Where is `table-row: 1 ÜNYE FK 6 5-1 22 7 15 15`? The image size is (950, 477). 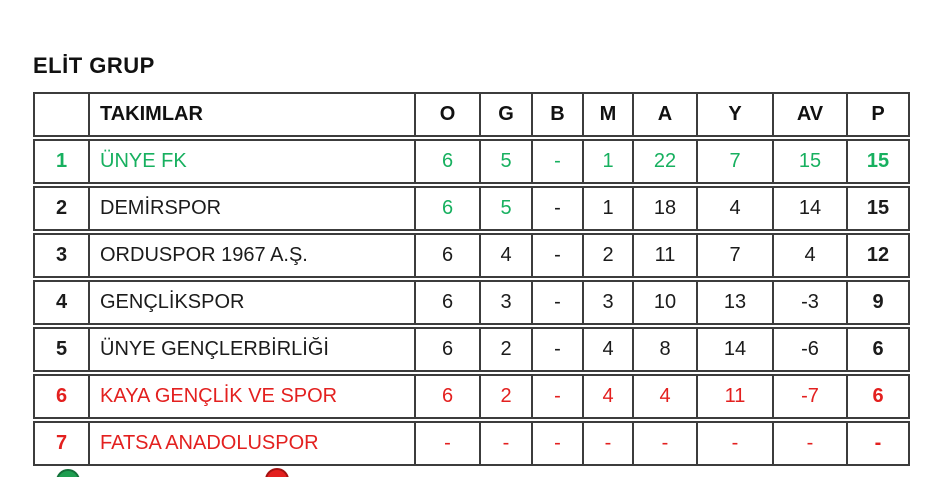 table-row: 1 ÜNYE FK 6 5-1 22 7 15 15 is located at coordinates (471, 161).